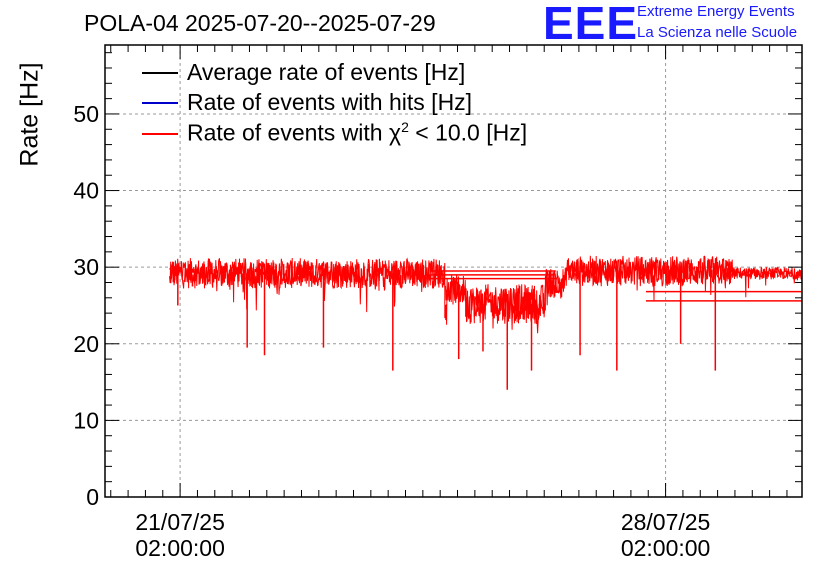  Describe the element at coordinates (486, 294) in the screenshot. I see `series-chi2-trace` at that location.